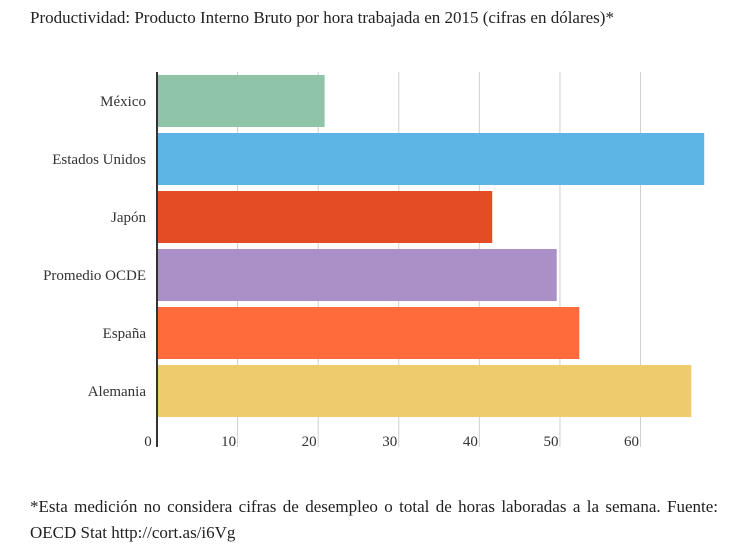  I want to click on x-tick-label-60: 60, so click(631, 442).